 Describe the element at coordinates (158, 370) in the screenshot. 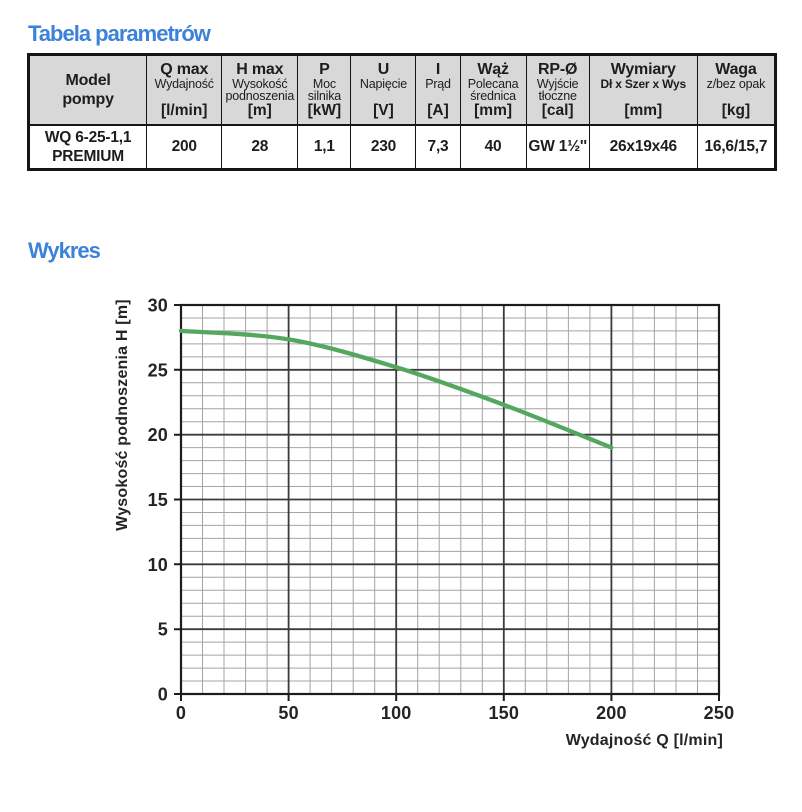

I see `svg-text: 25` at that location.